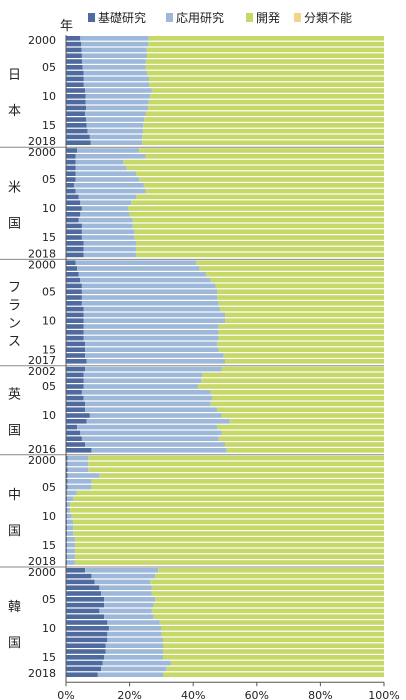  I want to click on x-tick-label: 0%, so click(65, 694).